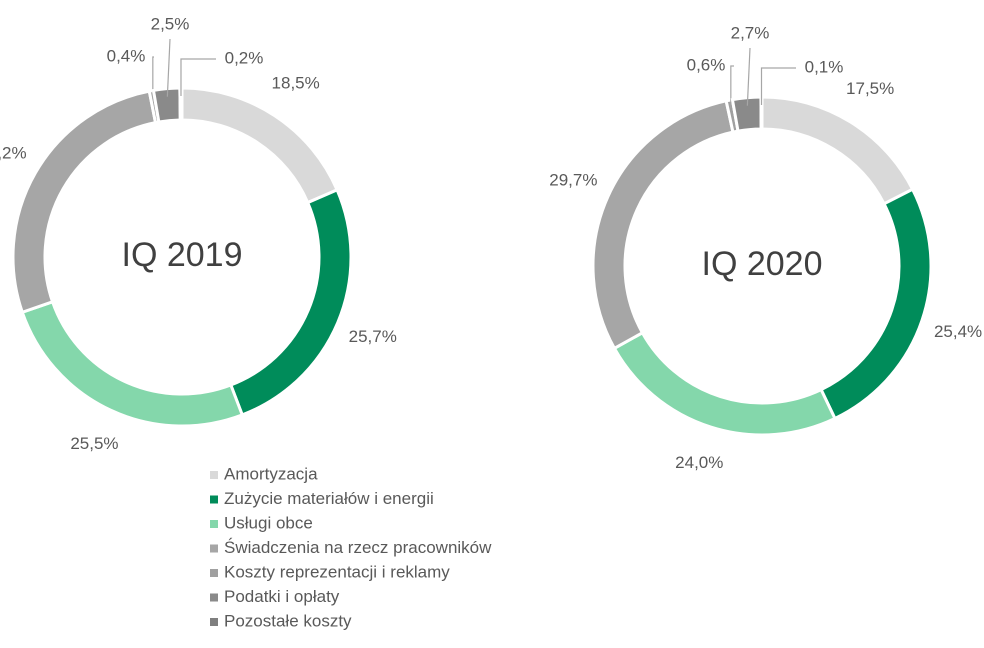 The width and height of the screenshot is (984, 648). What do you see at coordinates (329, 498) in the screenshot?
I see `legend-label: Zużycie materiałów i energii` at bounding box center [329, 498].